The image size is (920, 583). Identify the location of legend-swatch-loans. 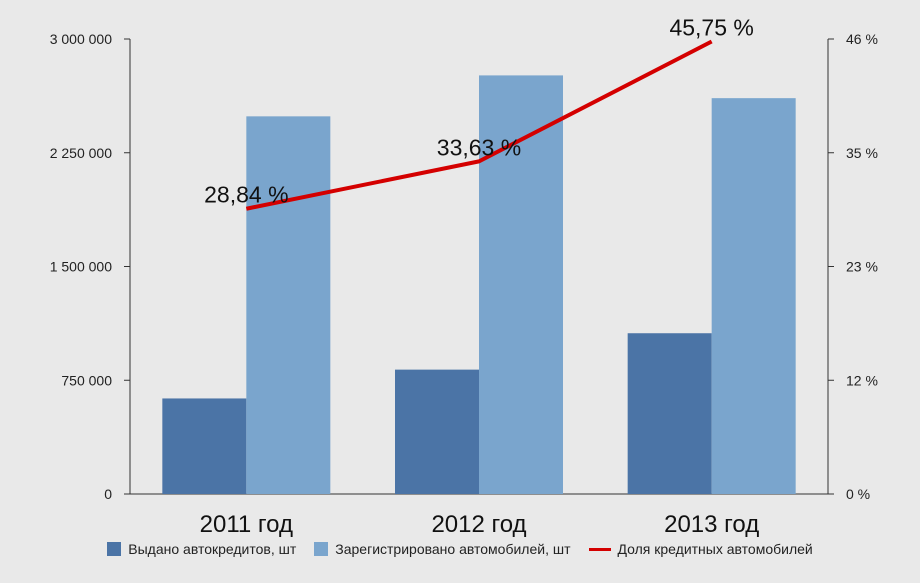
(114, 549).